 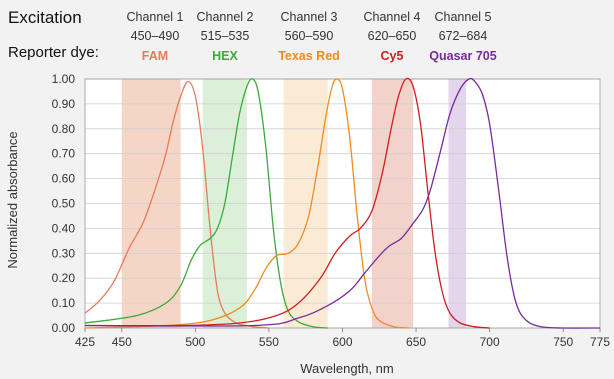 What do you see at coordinates (12, 199) in the screenshot?
I see `y-axis-label: Normalized absorbance` at bounding box center [12, 199].